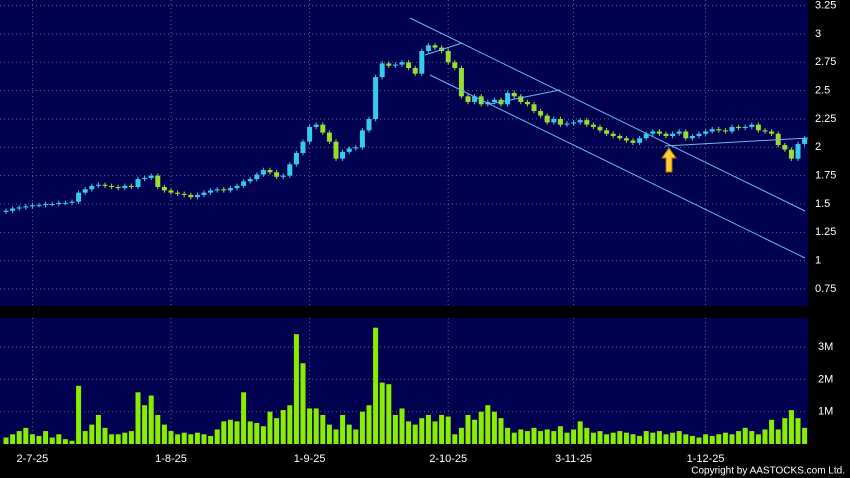 The width and height of the screenshot is (850, 478). What do you see at coordinates (822, 91) in the screenshot?
I see `y-tick-label: 2.5` at bounding box center [822, 91].